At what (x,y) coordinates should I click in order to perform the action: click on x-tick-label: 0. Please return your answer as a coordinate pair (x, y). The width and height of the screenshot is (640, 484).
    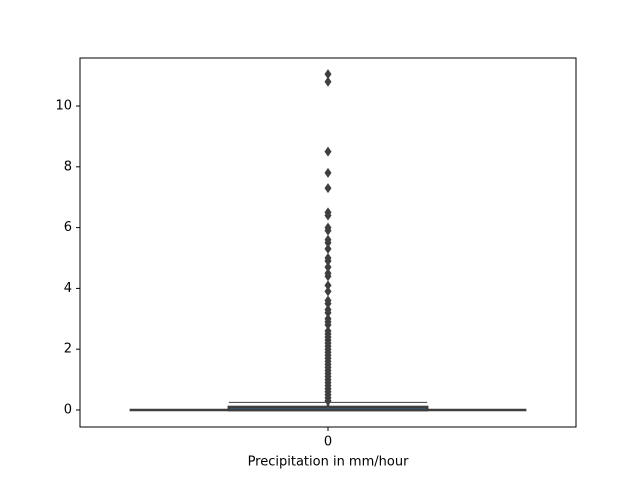
    Looking at the image, I should click on (328, 442).